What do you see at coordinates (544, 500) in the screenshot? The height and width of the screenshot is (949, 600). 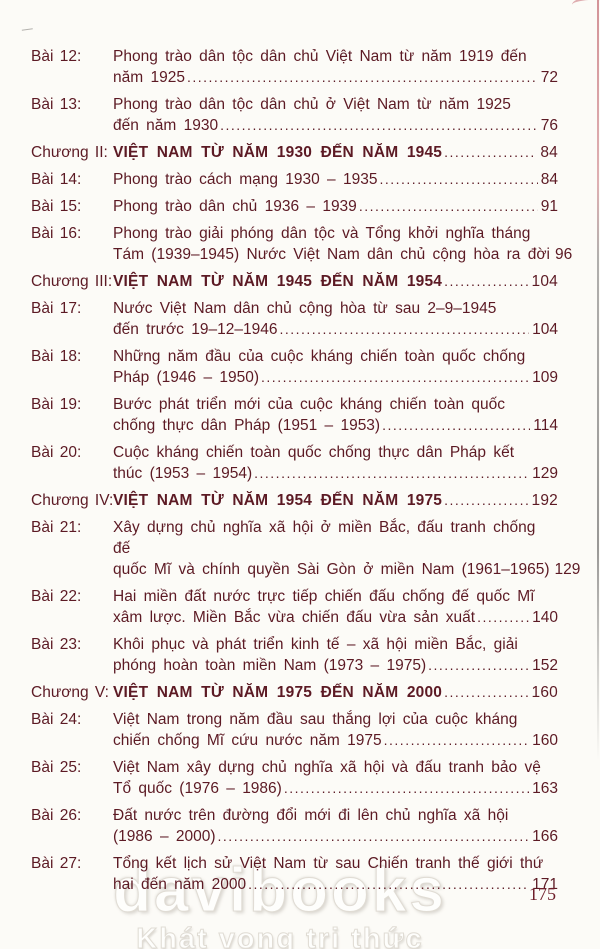 I see `toc-entry-page-number: 192` at bounding box center [544, 500].